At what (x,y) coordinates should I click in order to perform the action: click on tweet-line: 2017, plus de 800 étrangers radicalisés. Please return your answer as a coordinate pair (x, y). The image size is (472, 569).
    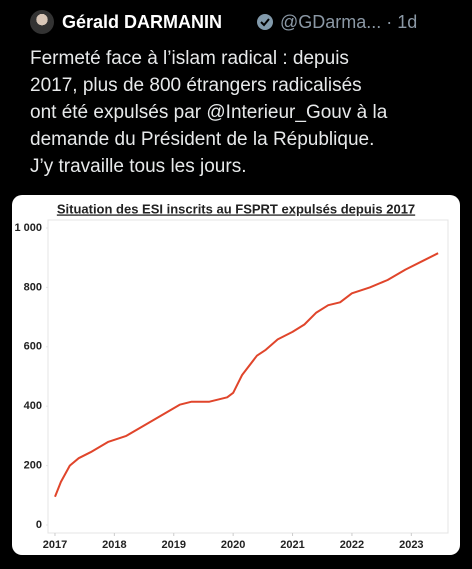
    Looking at the image, I should click on (196, 85).